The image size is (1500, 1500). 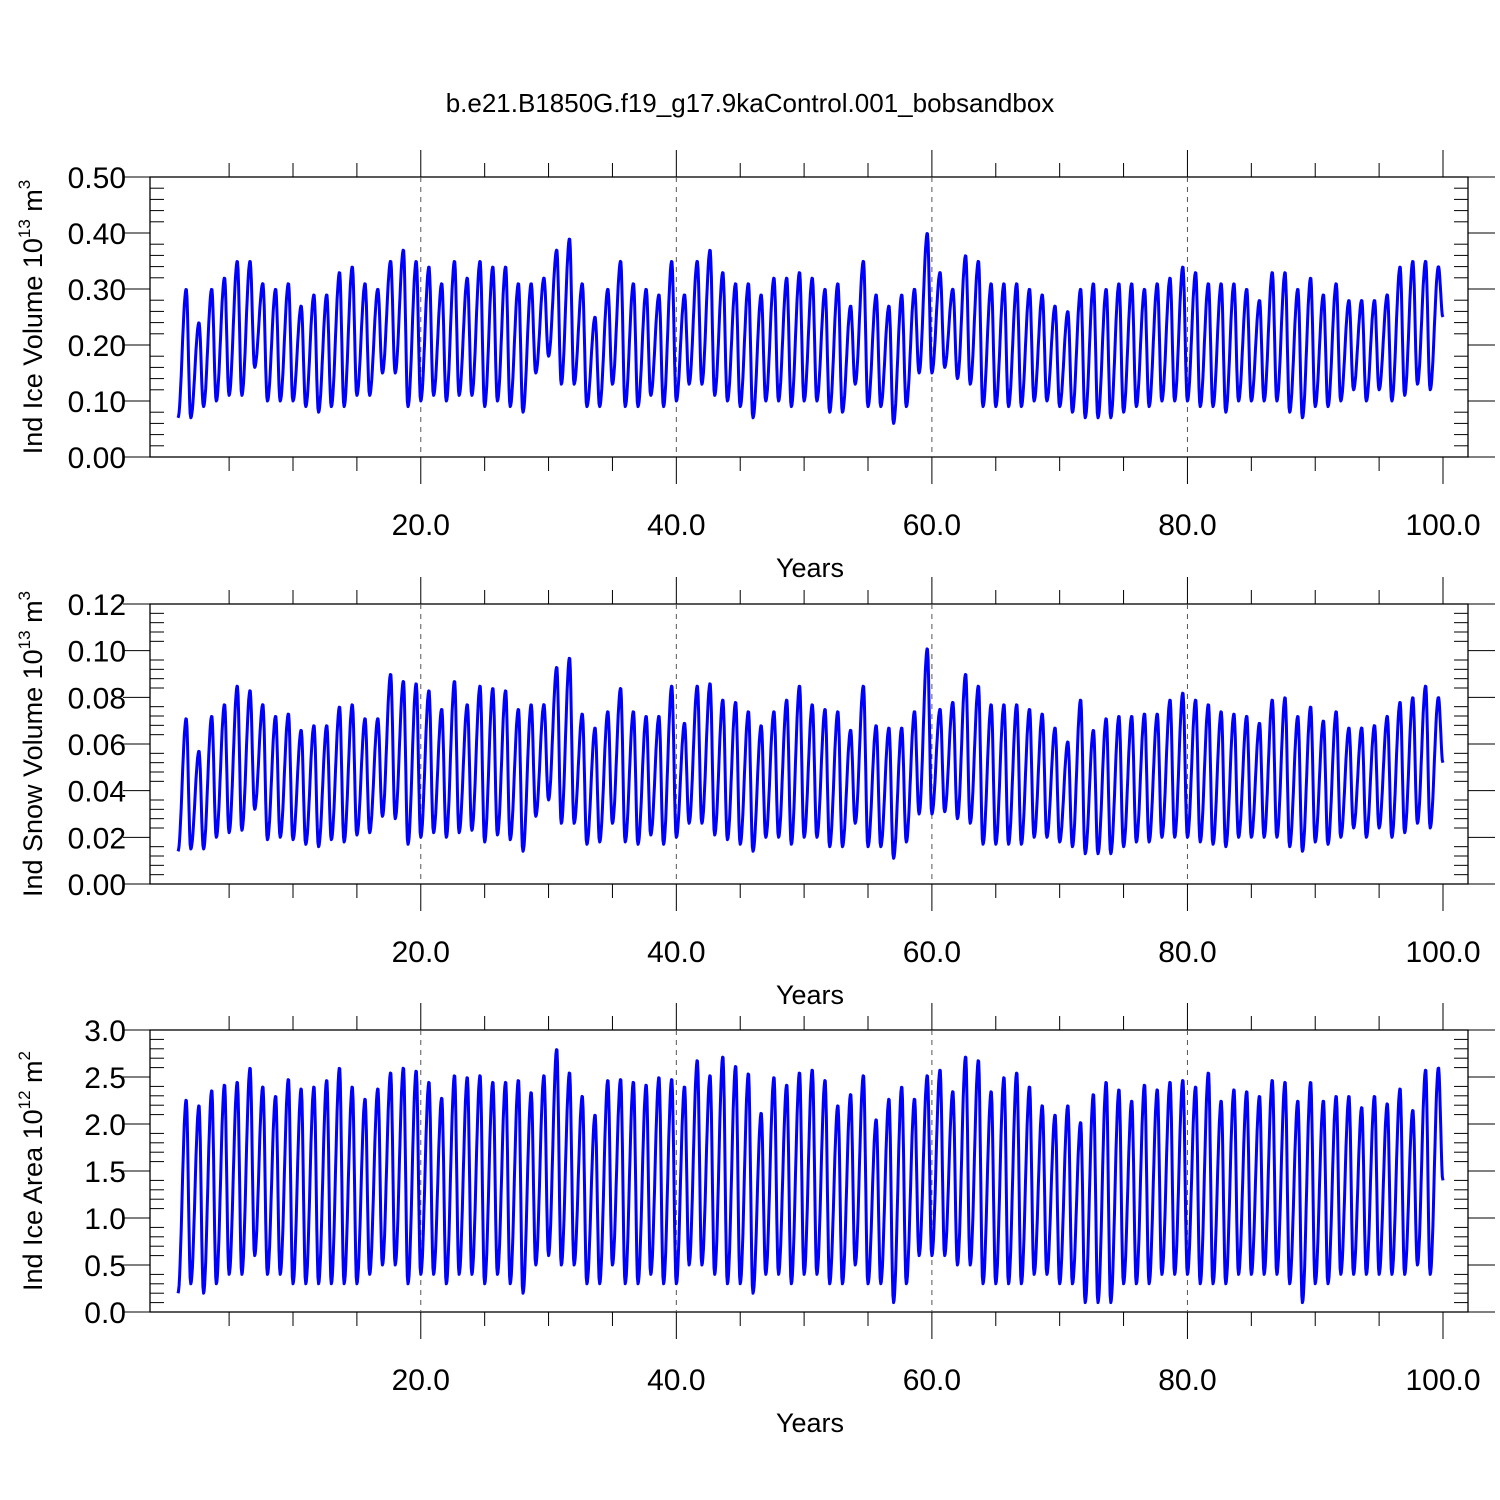 I want to click on y-tick-label: 0.20, so click(x=97, y=346).